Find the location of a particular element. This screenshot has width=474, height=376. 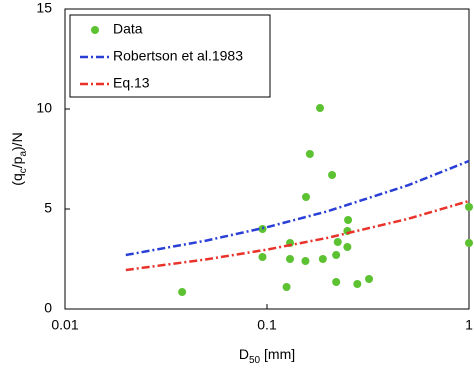

legend-label: Eq.13 is located at coordinates (131, 83).